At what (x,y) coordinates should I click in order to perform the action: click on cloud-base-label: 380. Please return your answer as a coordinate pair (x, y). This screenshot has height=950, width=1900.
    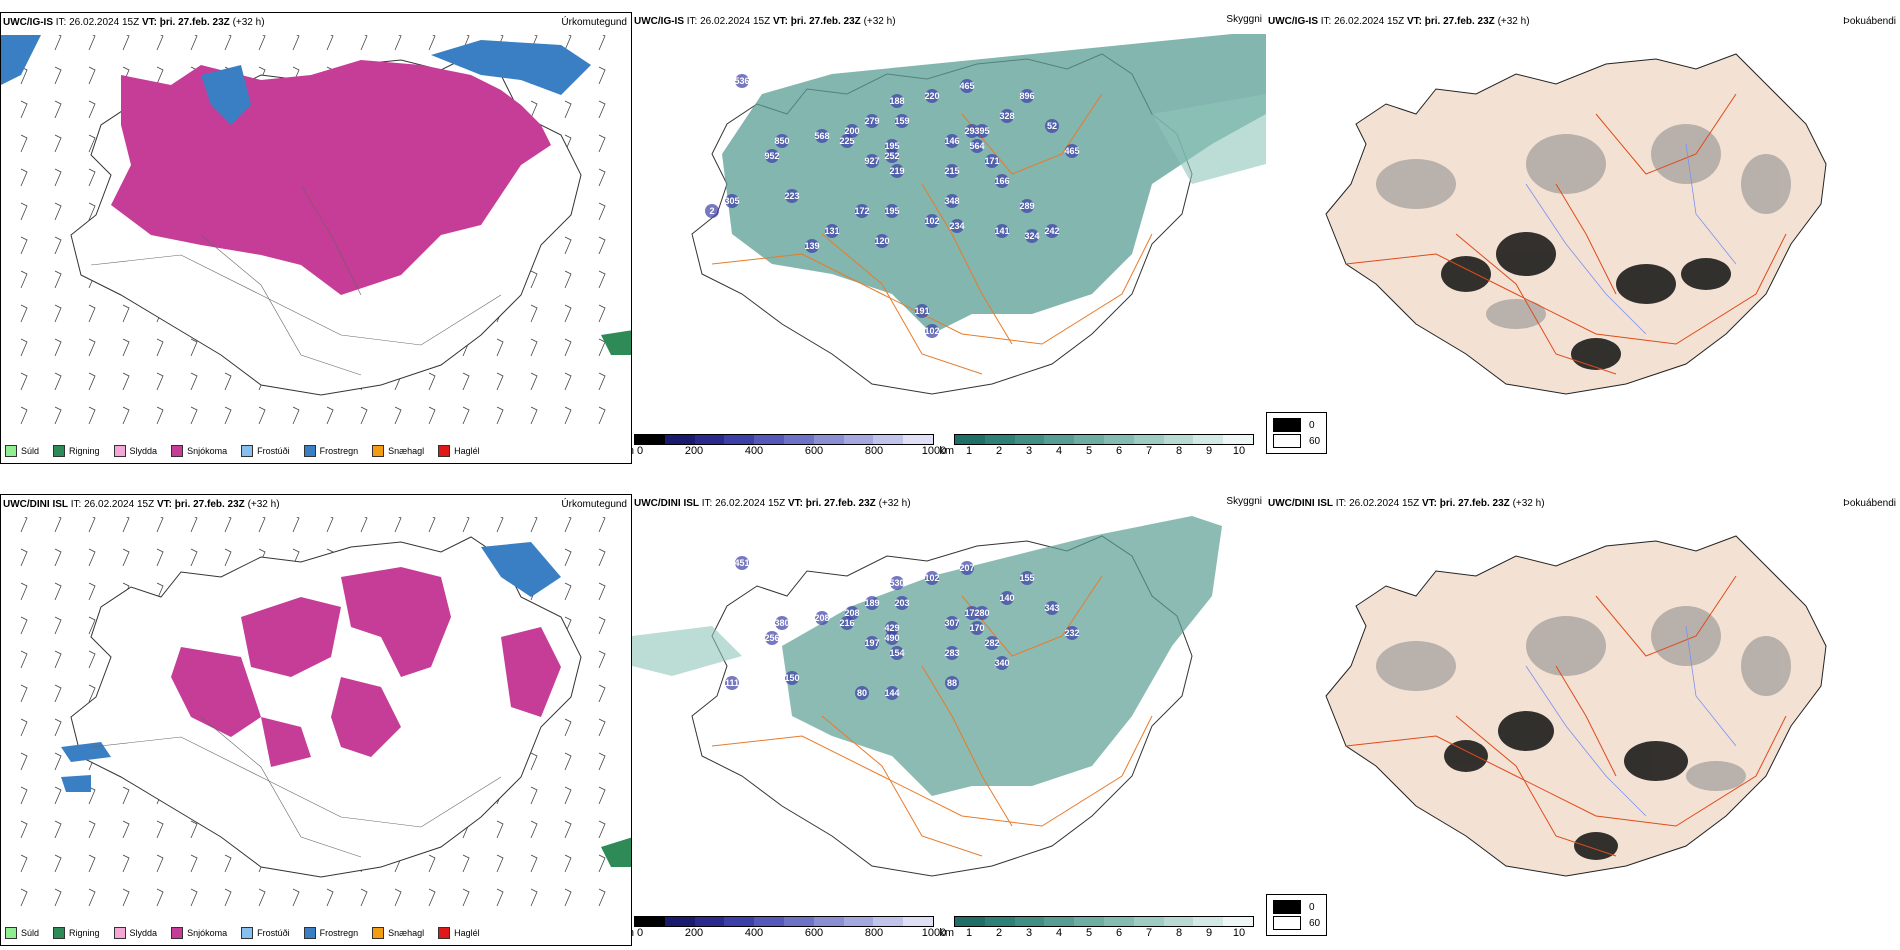
    Looking at the image, I should click on (781, 623).